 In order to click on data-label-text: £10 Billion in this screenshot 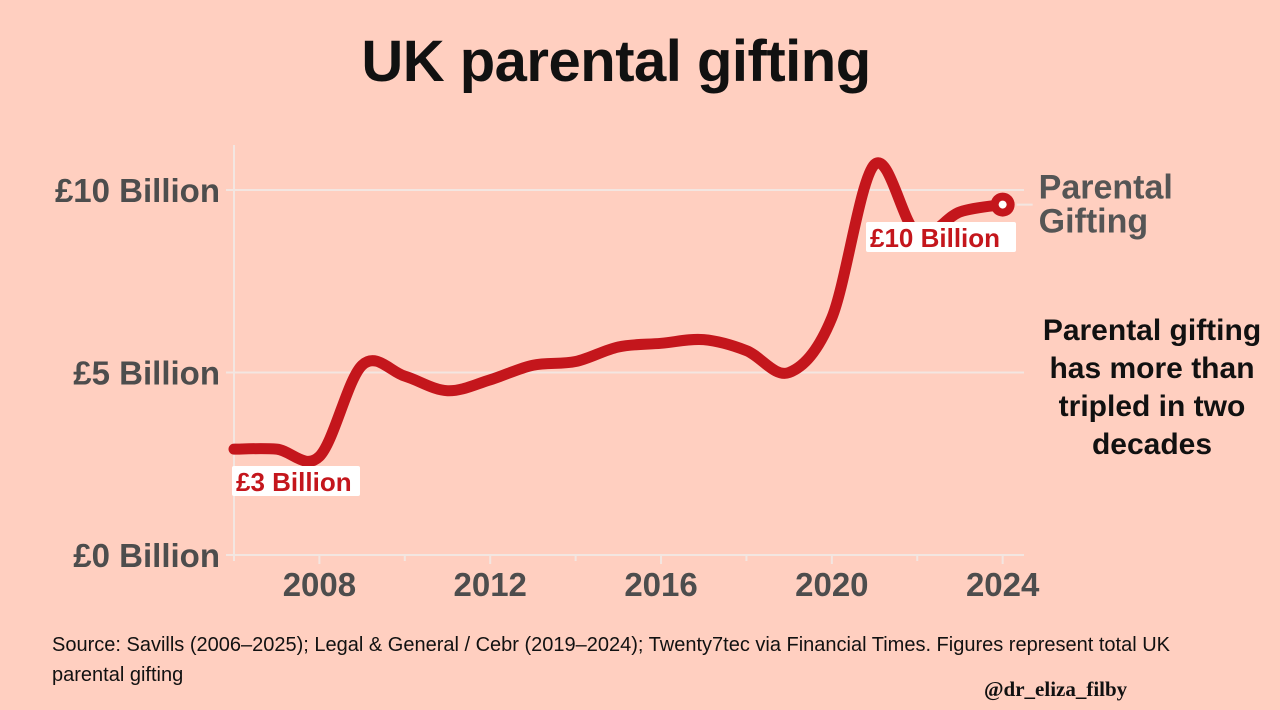, I will do `click(935, 238)`.